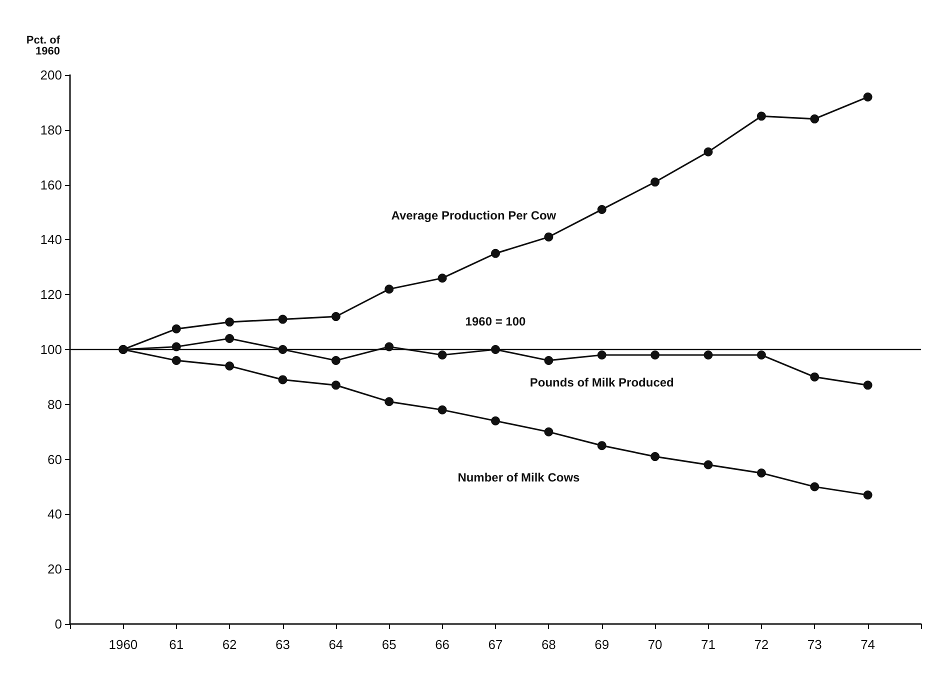 Image resolution: width=946 pixels, height=679 pixels. Describe the element at coordinates (55, 569) in the screenshot. I see `y-tick-label: 20` at that location.